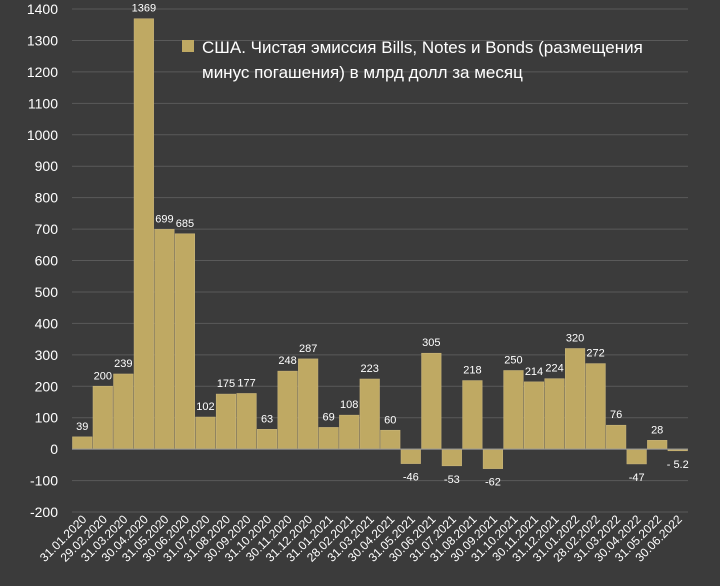  What do you see at coordinates (513, 361) in the screenshot?
I see `data-label: 250` at bounding box center [513, 361].